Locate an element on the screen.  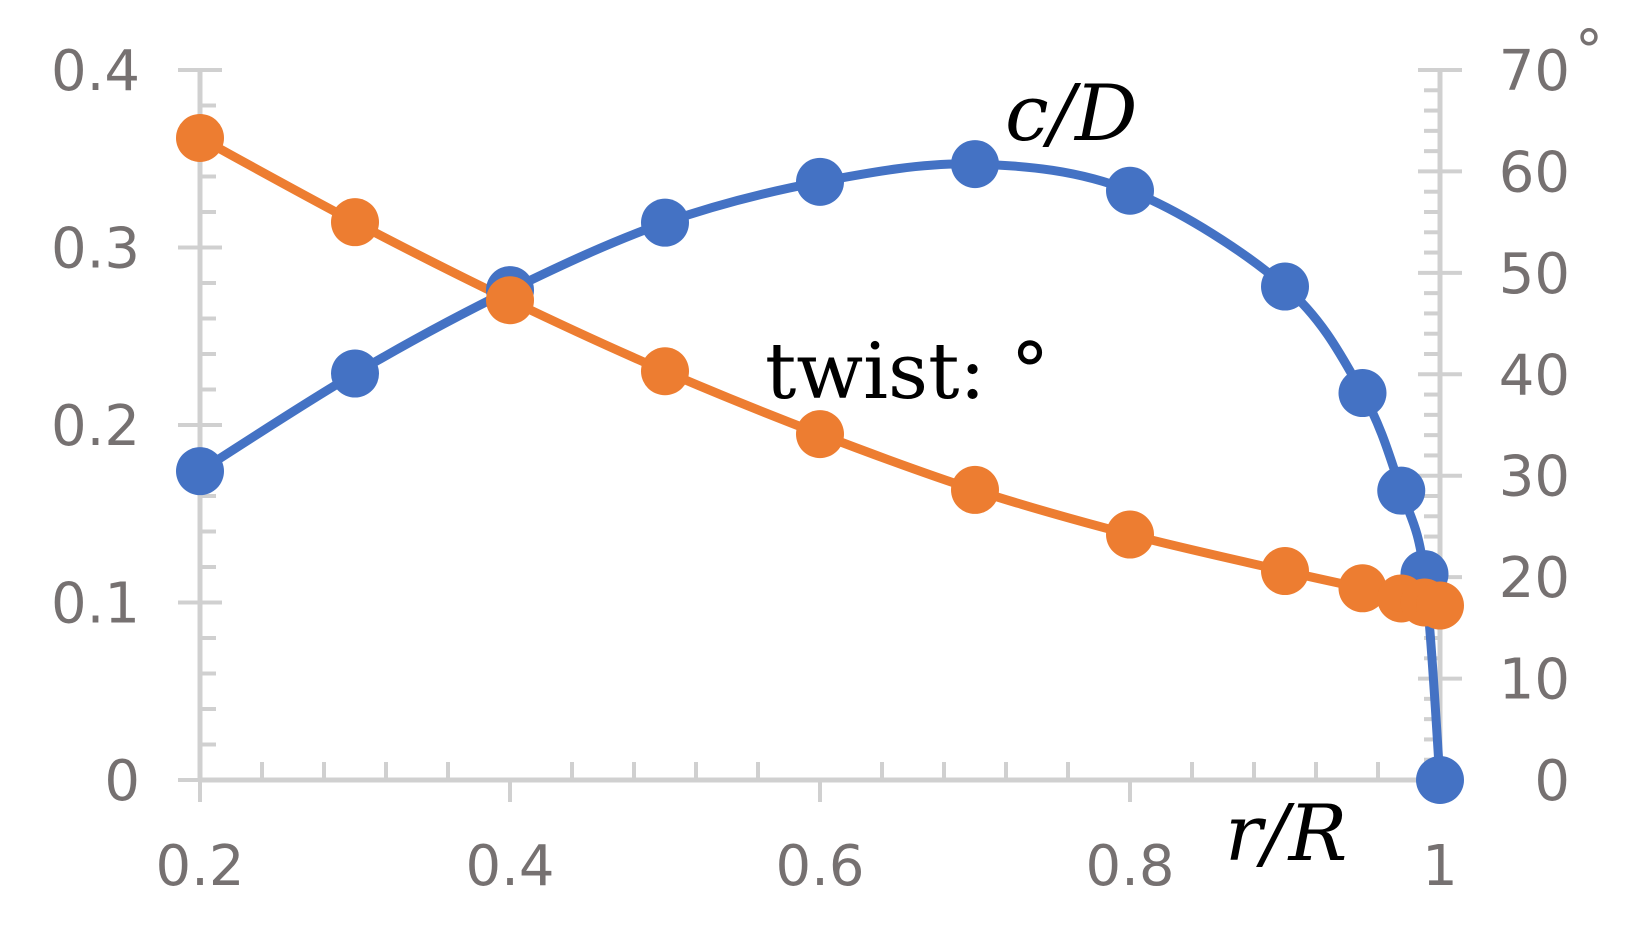
left-y-tick-label: 0 is located at coordinates (122, 781).